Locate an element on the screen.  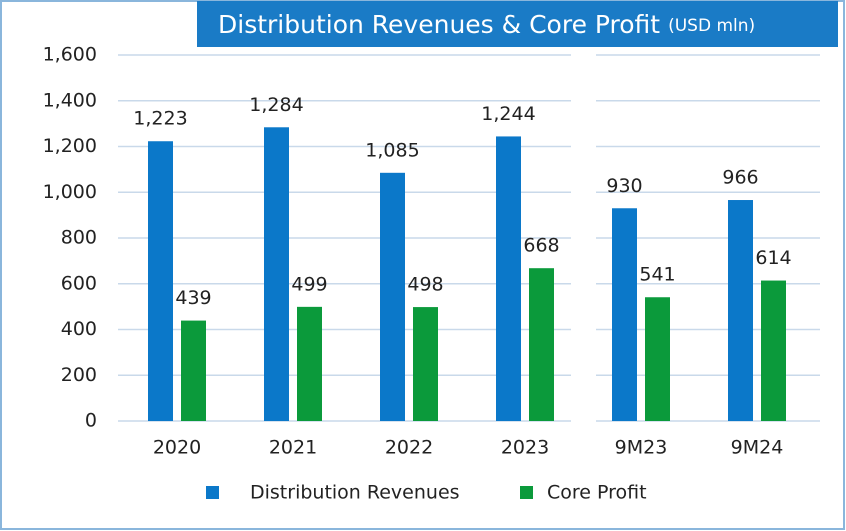
data-label: 439 is located at coordinates (193, 298).